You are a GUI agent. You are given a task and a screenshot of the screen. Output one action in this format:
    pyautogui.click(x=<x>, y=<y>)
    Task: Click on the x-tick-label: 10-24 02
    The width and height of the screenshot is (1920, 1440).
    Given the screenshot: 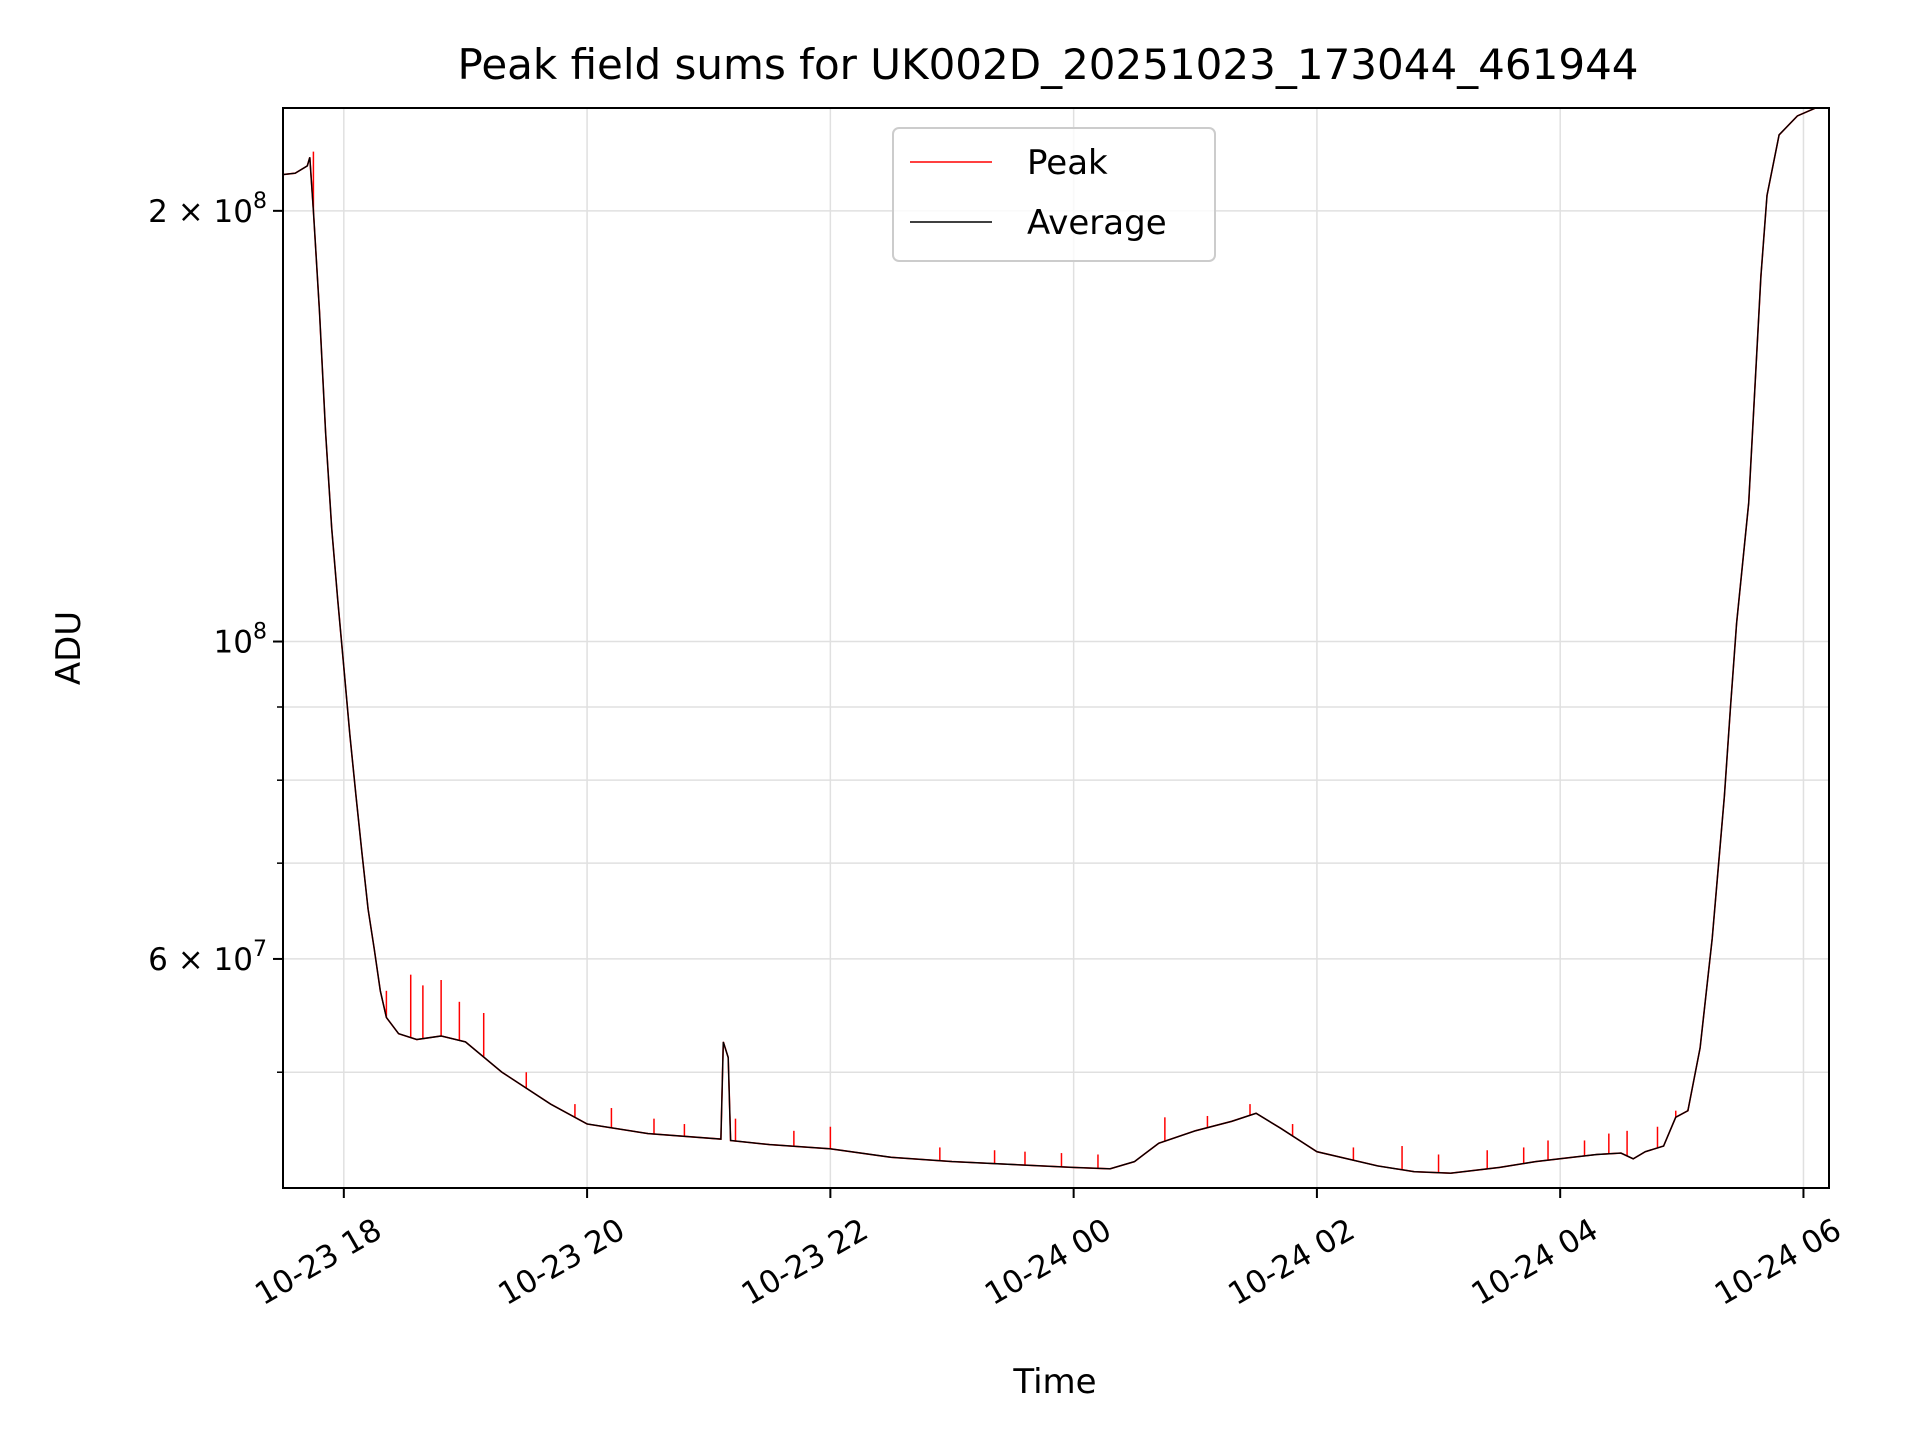 What is the action you would take?
    pyautogui.click(x=1291, y=1262)
    